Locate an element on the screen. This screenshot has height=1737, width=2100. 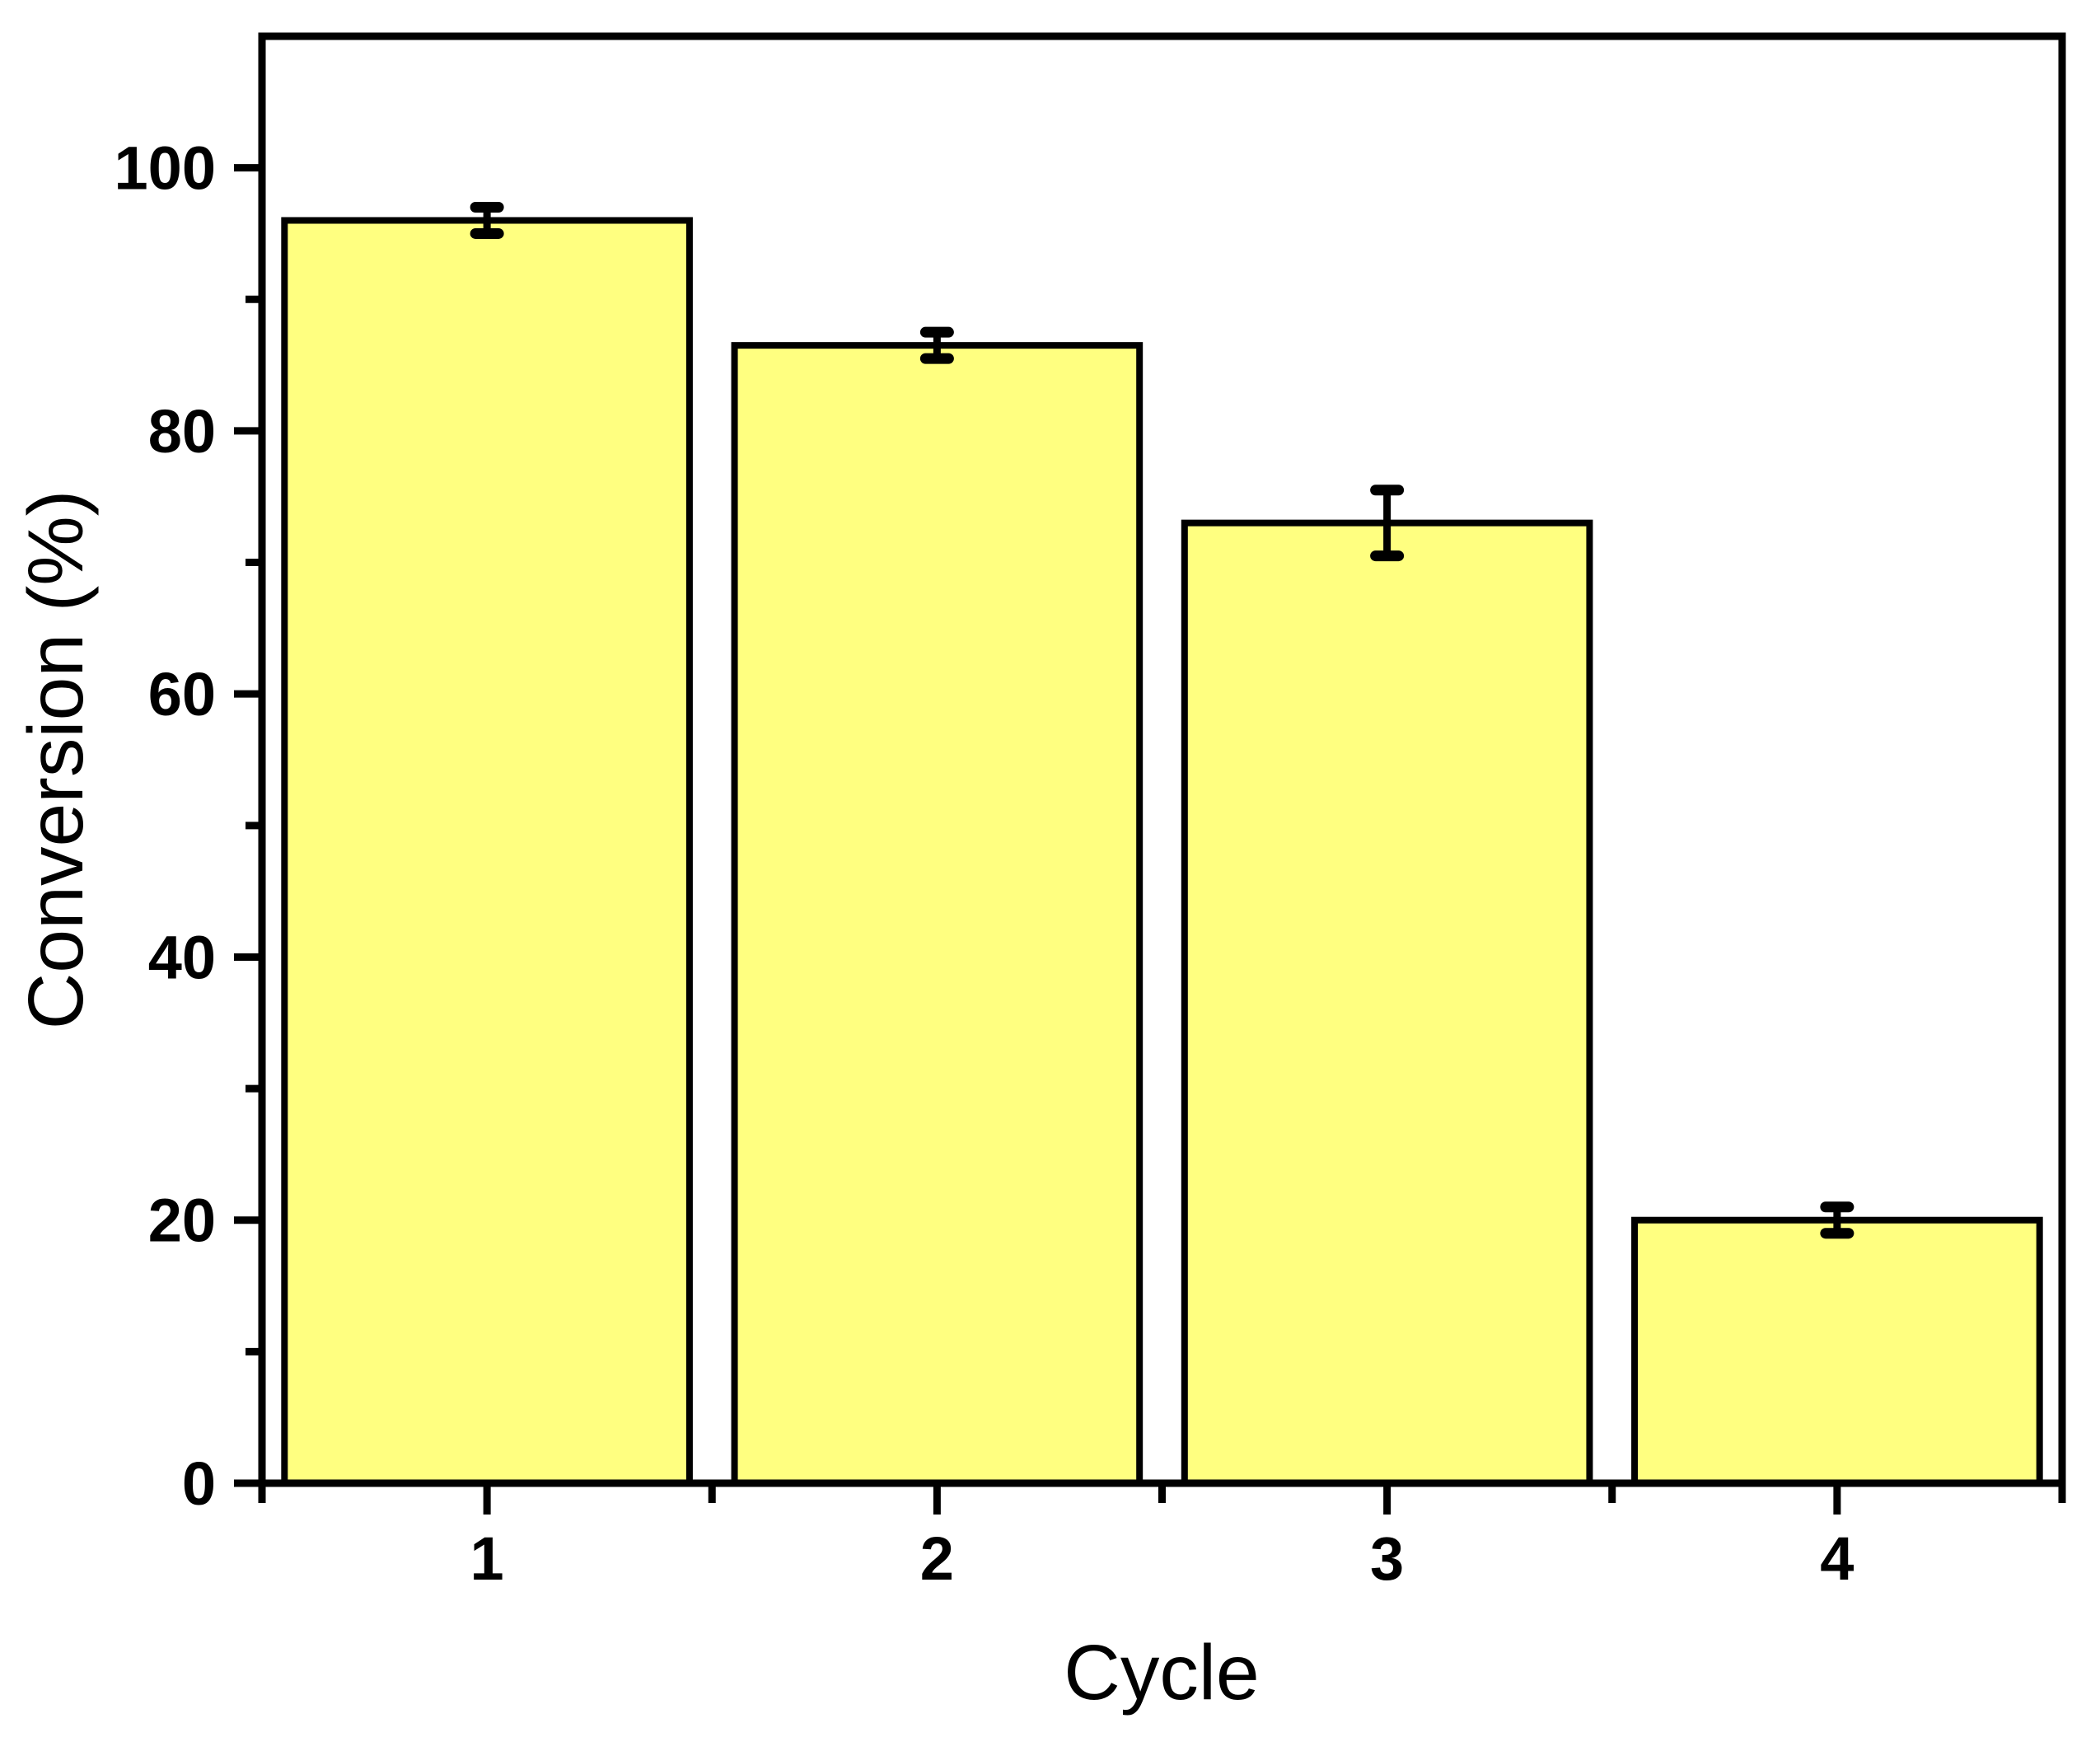
y-tick-label: 60 is located at coordinates (182, 694).